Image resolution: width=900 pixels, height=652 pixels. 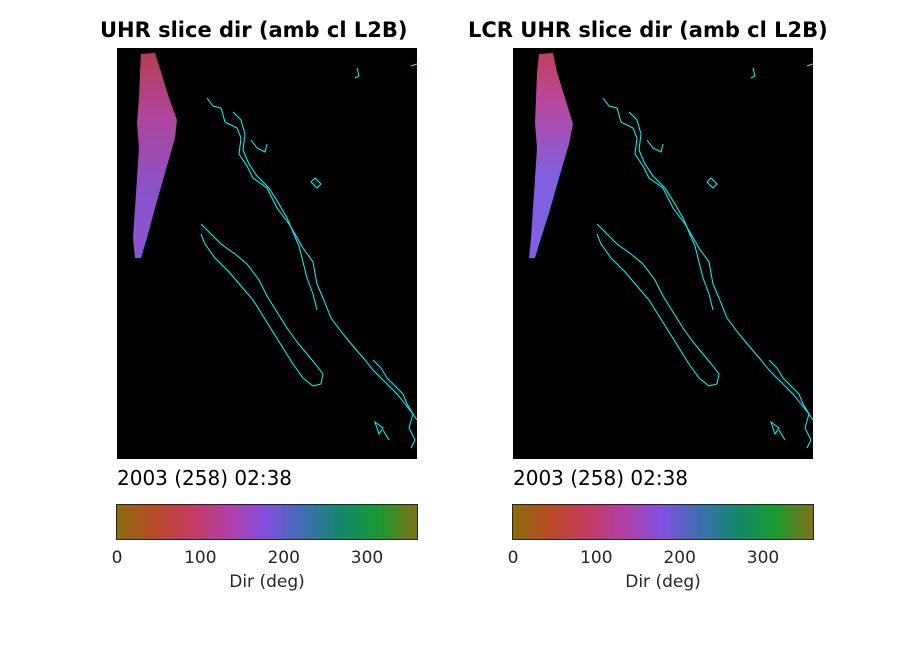 What do you see at coordinates (513, 558) in the screenshot?
I see `right-colorbar-tick-0: 0` at bounding box center [513, 558].